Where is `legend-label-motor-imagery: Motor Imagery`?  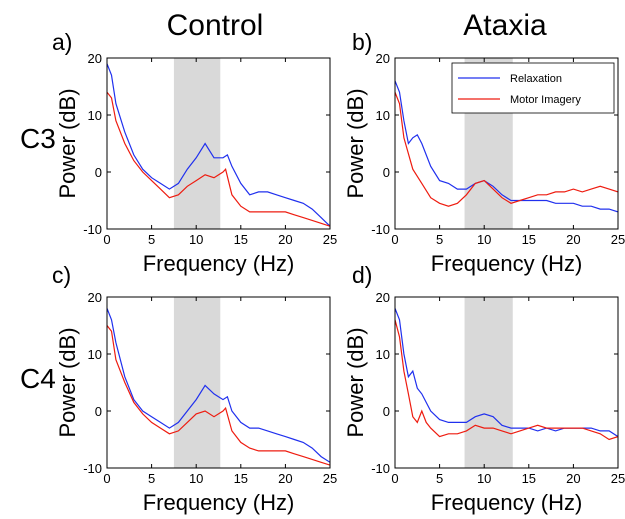 legend-label-motor-imagery: Motor Imagery is located at coordinates (545, 100).